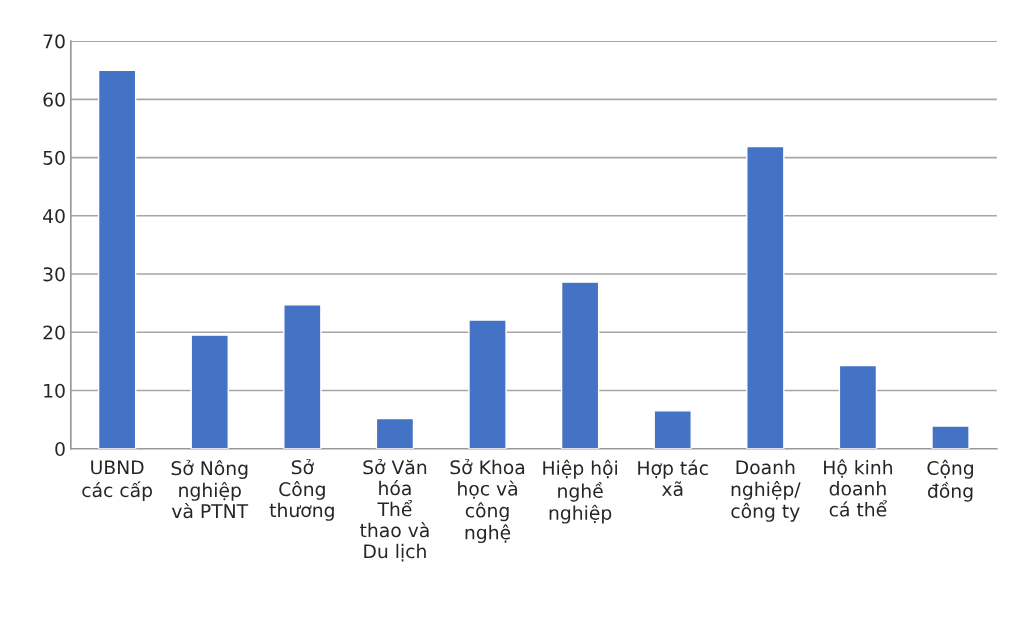  What do you see at coordinates (54, 216) in the screenshot?
I see `y-tick-label: 40` at bounding box center [54, 216].